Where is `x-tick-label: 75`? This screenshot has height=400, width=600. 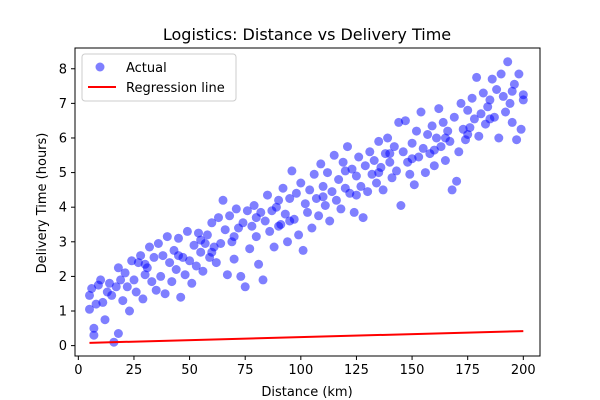 x-tick-label: 75 is located at coordinates (245, 370).